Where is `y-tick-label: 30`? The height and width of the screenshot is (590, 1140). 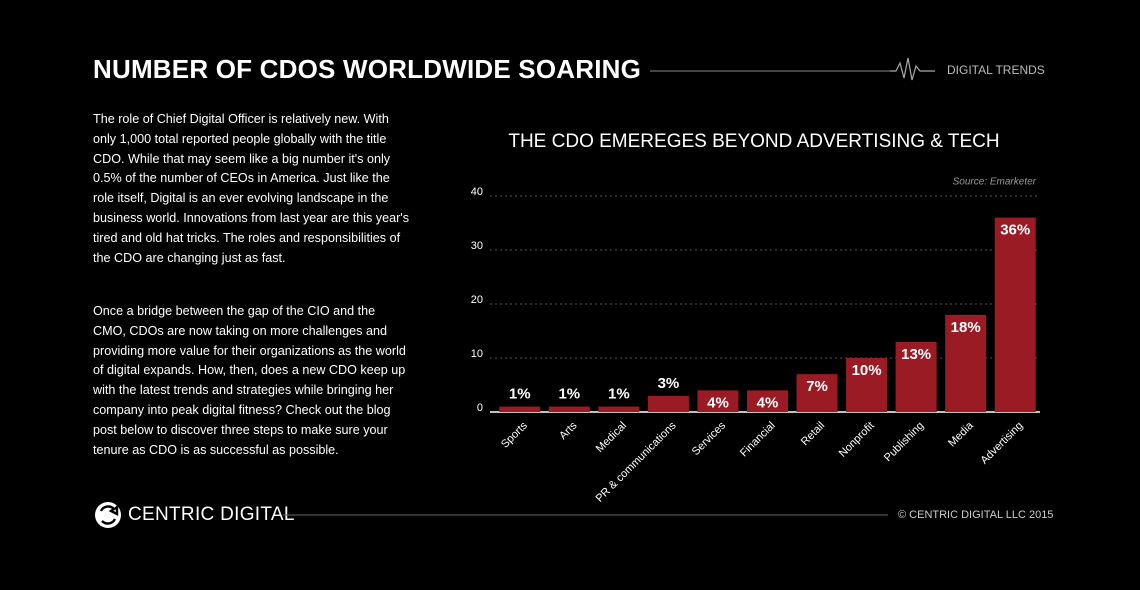
y-tick-label: 30 is located at coordinates (477, 246).